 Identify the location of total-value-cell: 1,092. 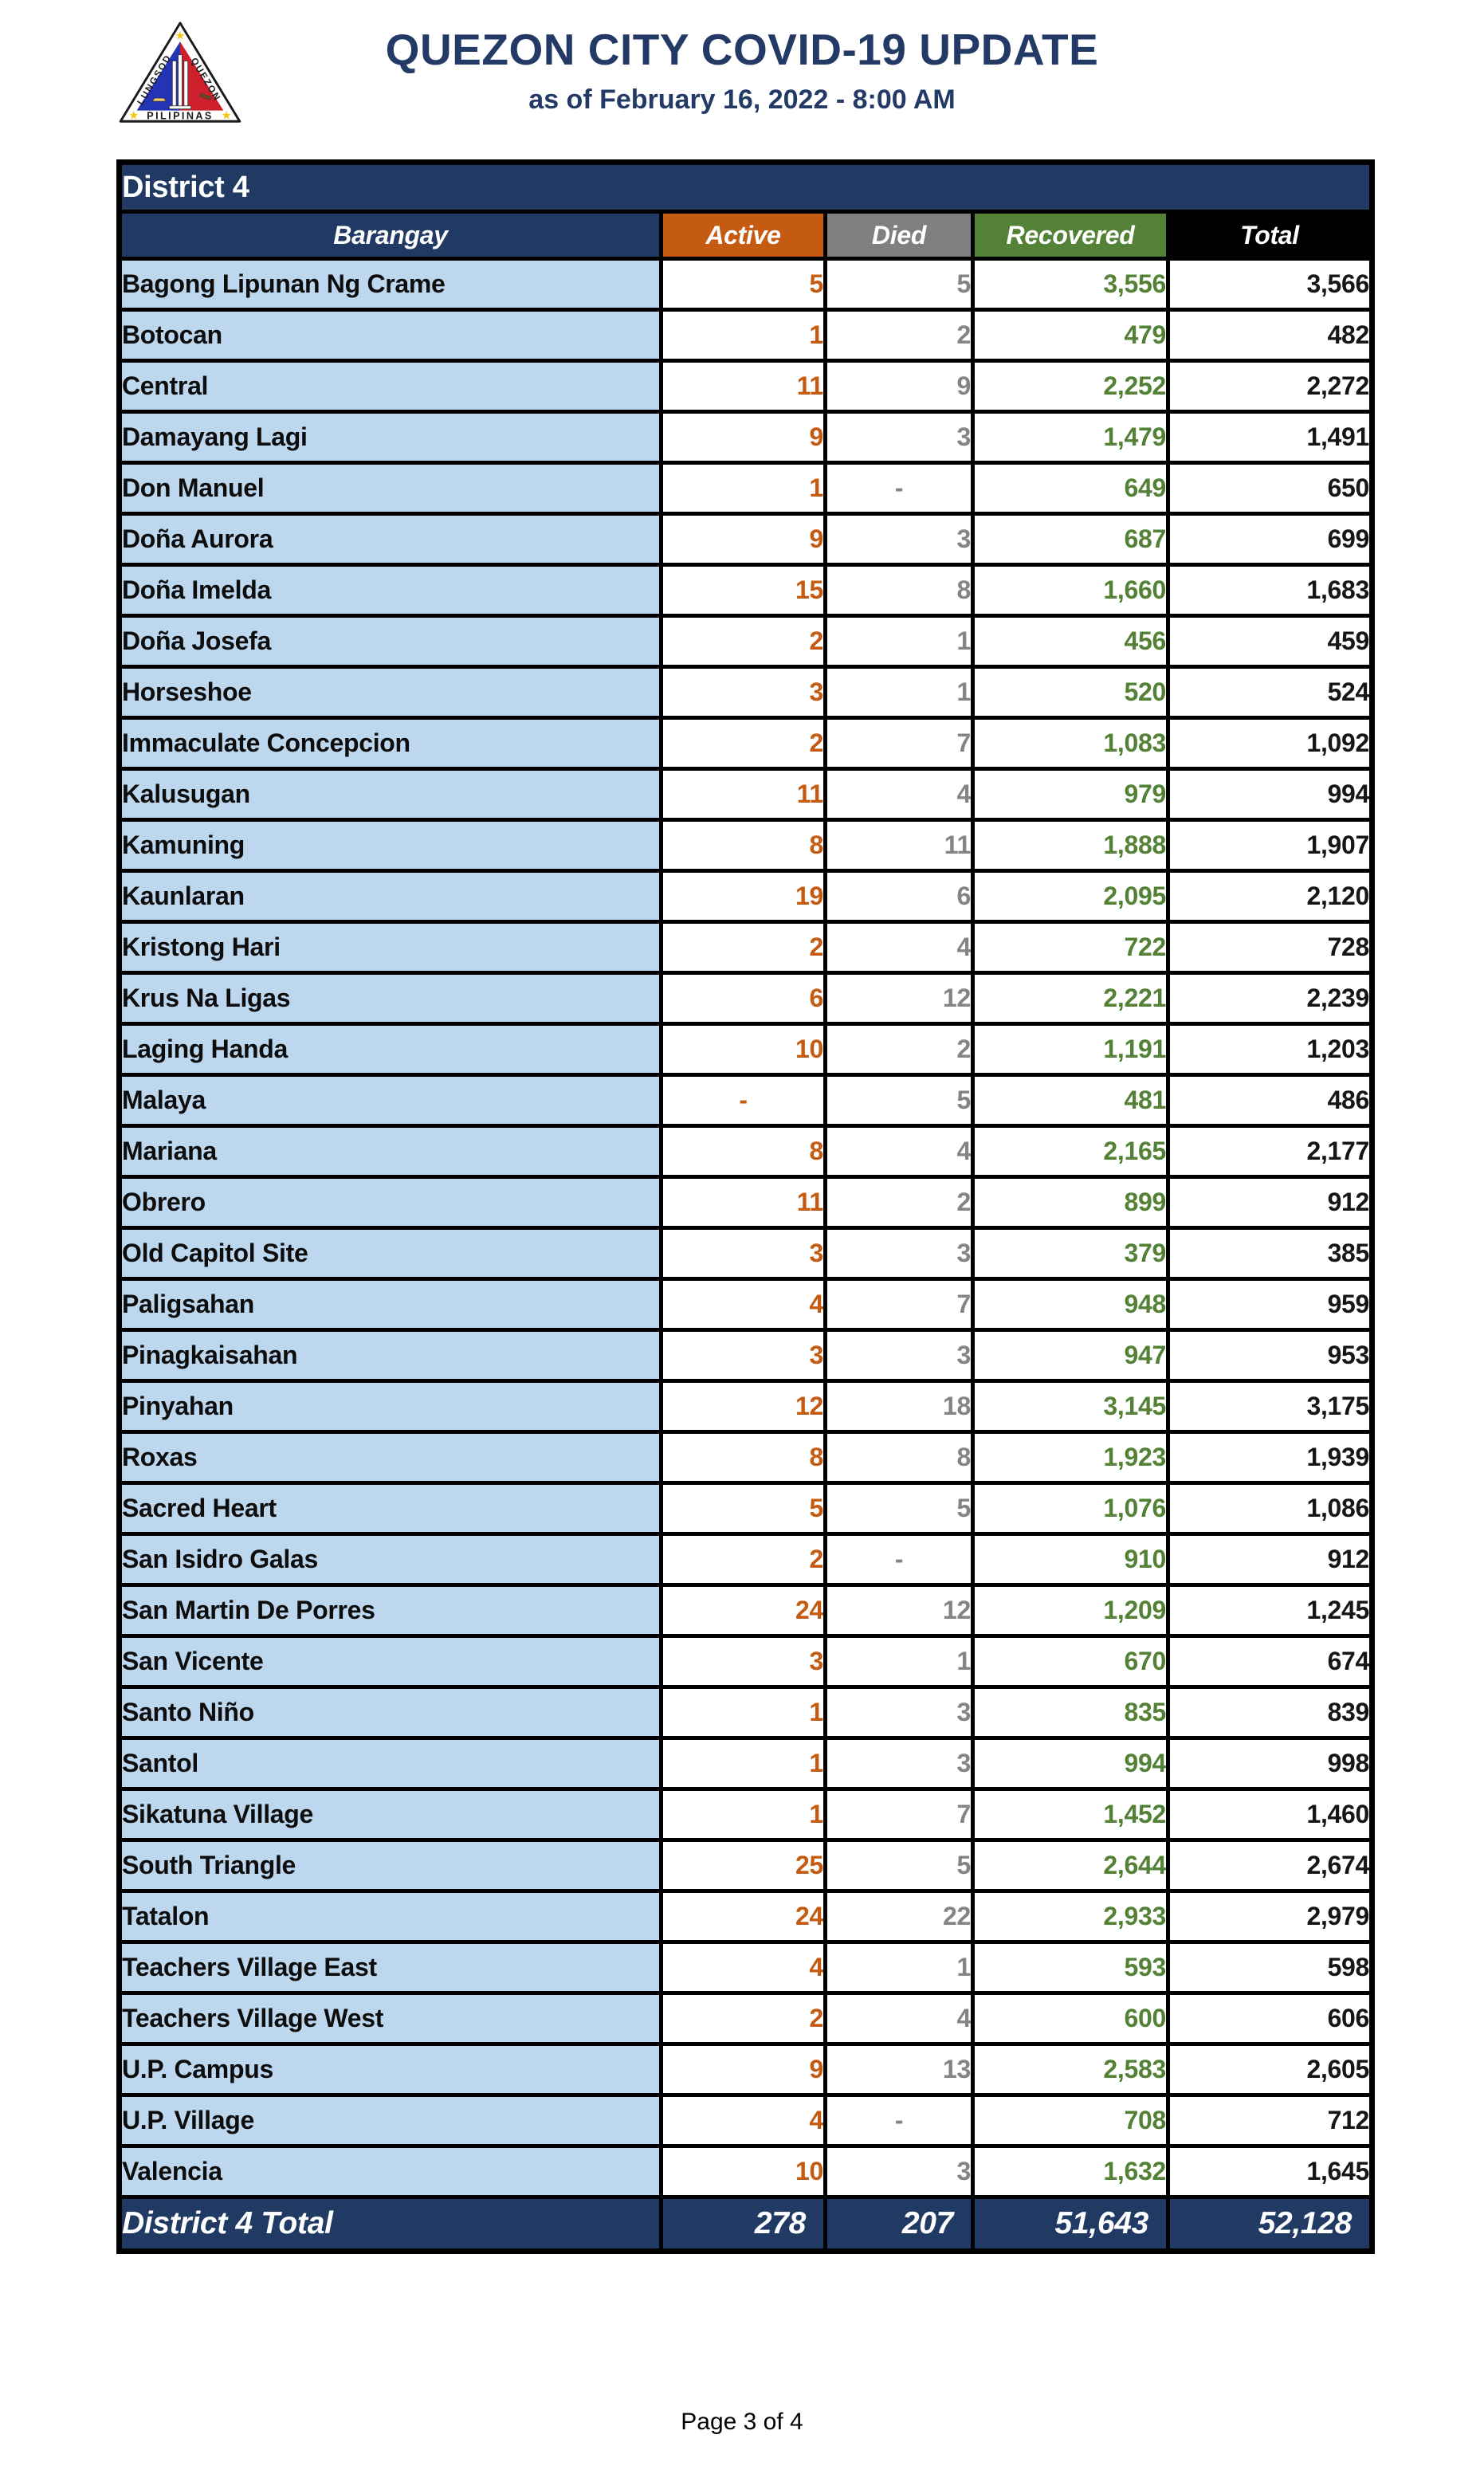
(1270, 743).